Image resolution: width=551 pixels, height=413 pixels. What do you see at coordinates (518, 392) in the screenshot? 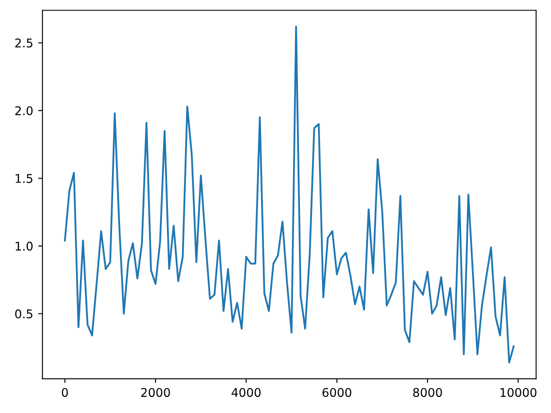
I see `x-tick-label: 10000` at bounding box center [518, 392].